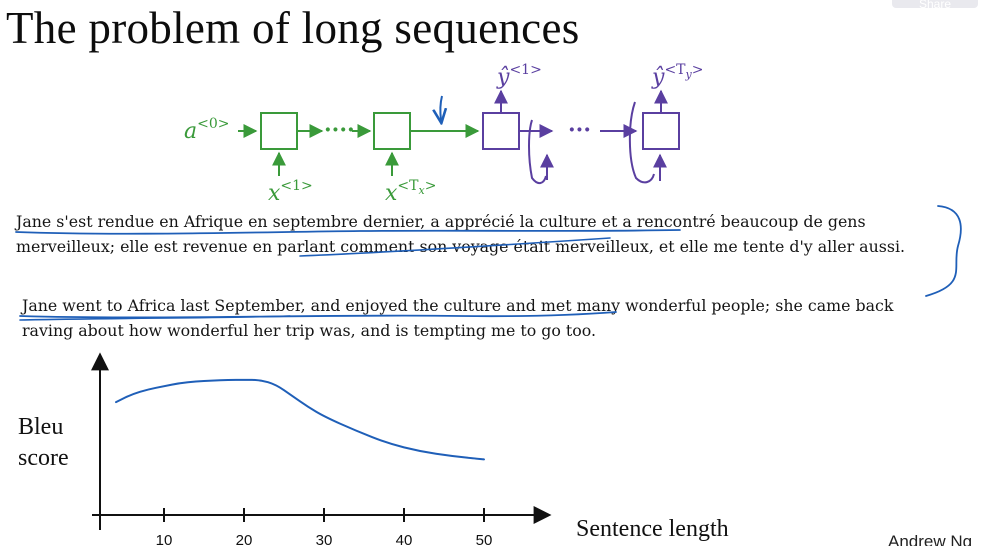  Describe the element at coordinates (164, 539) in the screenshot. I see `x-tick-label-10: 10` at that location.